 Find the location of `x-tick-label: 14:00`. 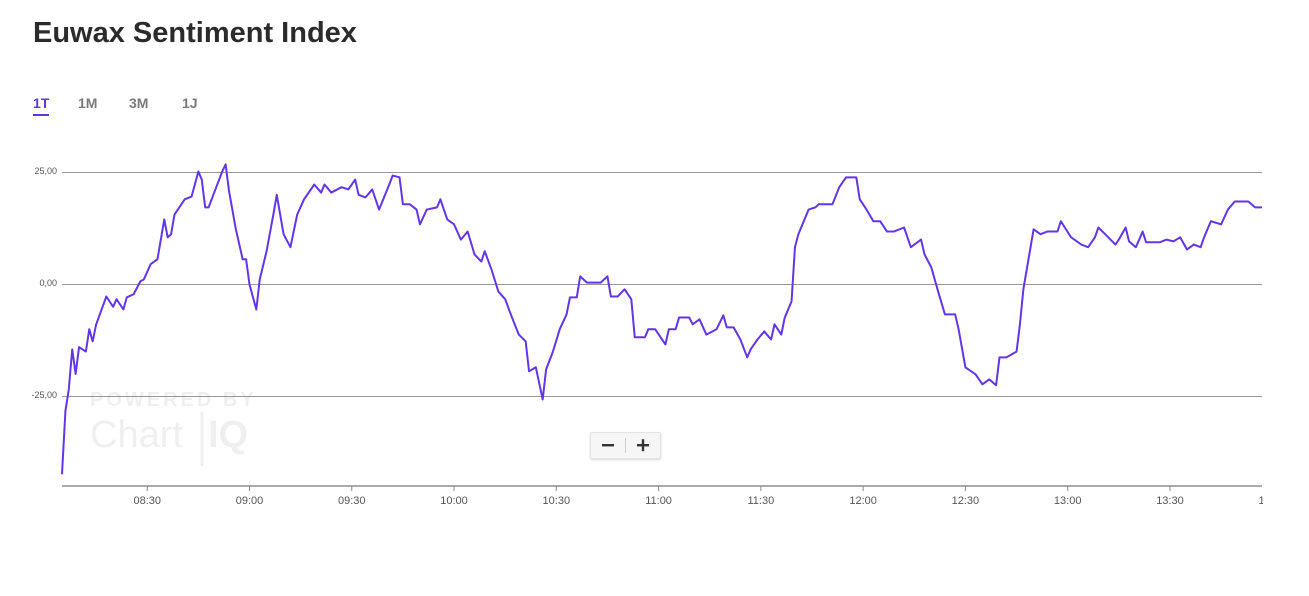

x-tick-label: 14:00 is located at coordinates (1272, 501).